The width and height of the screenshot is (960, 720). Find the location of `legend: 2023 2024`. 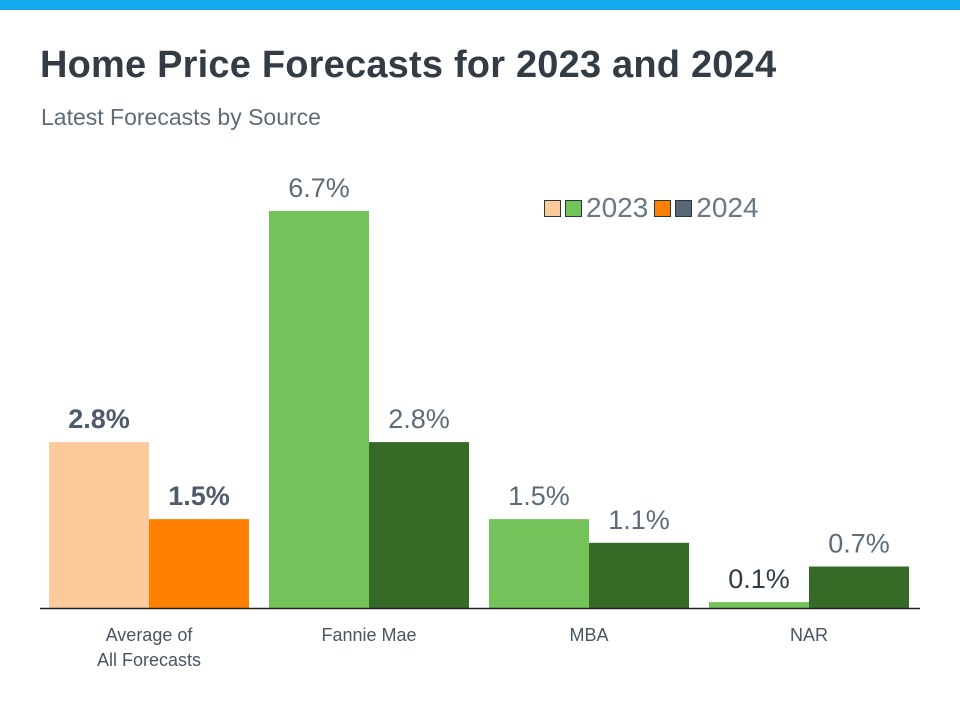

legend: 2023 2024 is located at coordinates (654, 208).